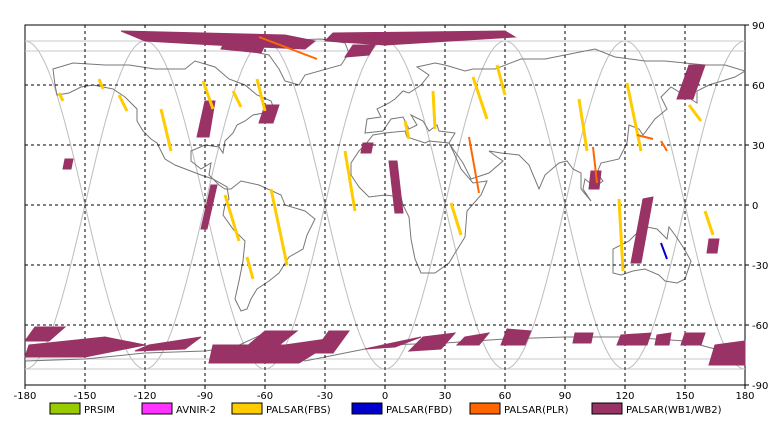 The height and width of the screenshot is (434, 770). I want to click on x-tick-label: 60, so click(505, 396).